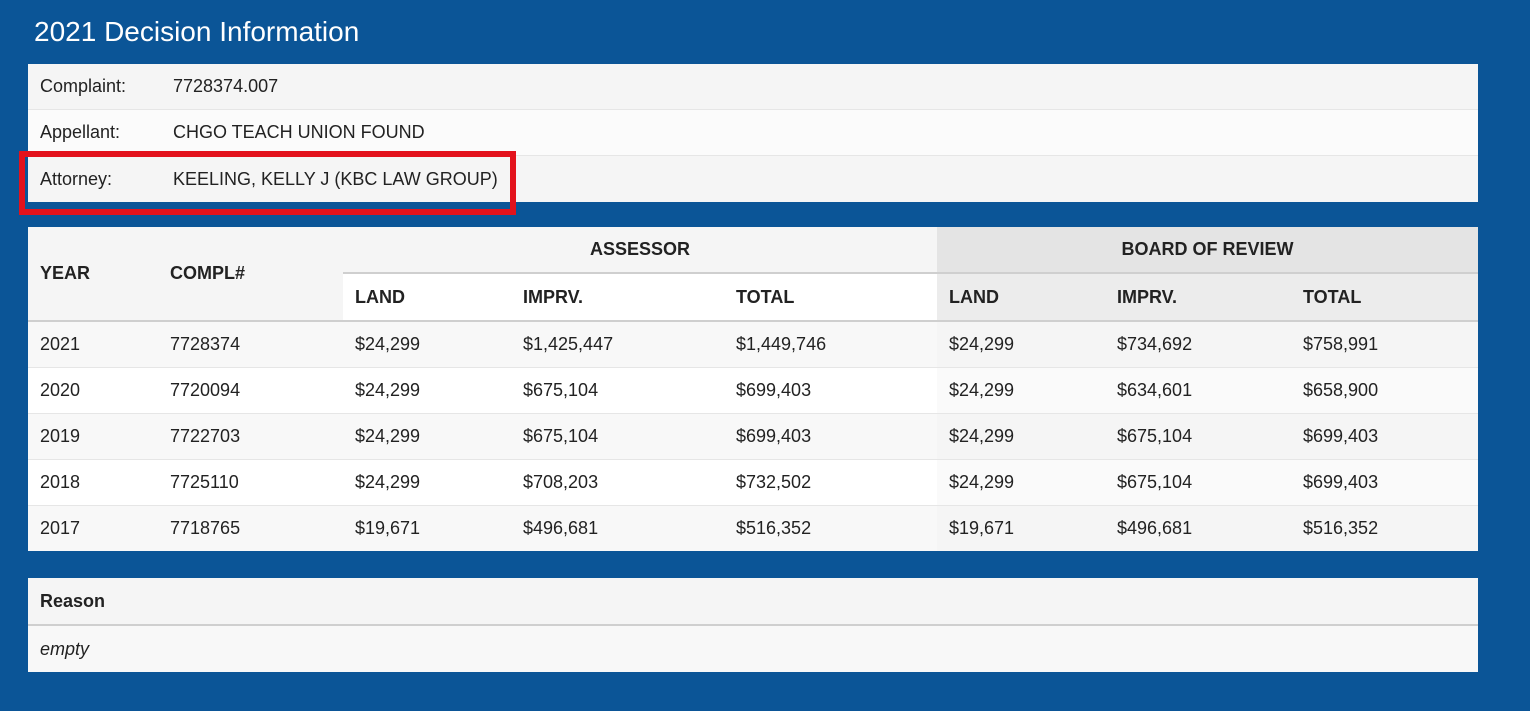 This screenshot has height=711, width=1530. I want to click on assessor-header: ASSESSOR, so click(640, 250).